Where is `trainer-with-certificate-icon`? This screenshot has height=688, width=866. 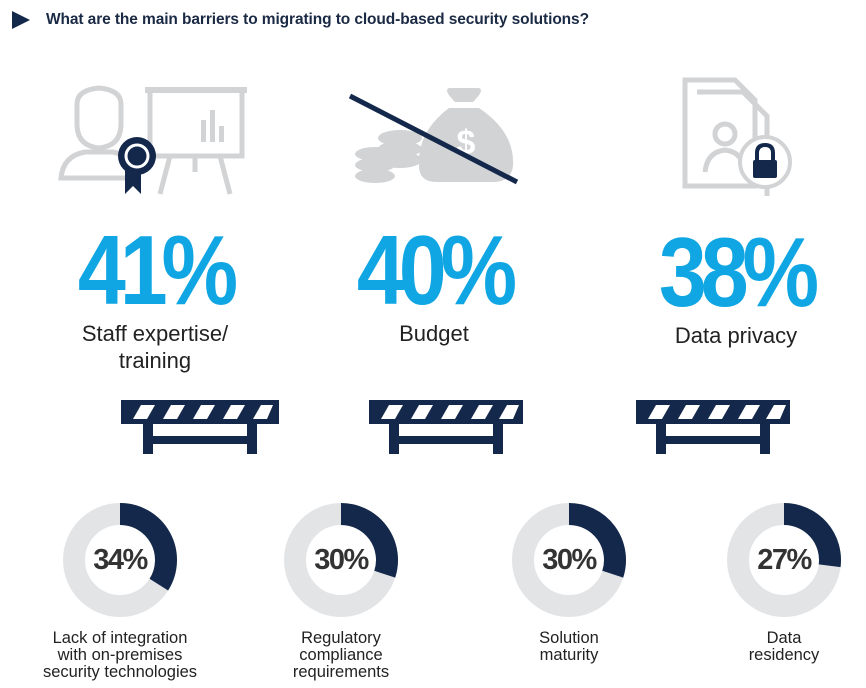 trainer-with-certificate-icon is located at coordinates (155, 142).